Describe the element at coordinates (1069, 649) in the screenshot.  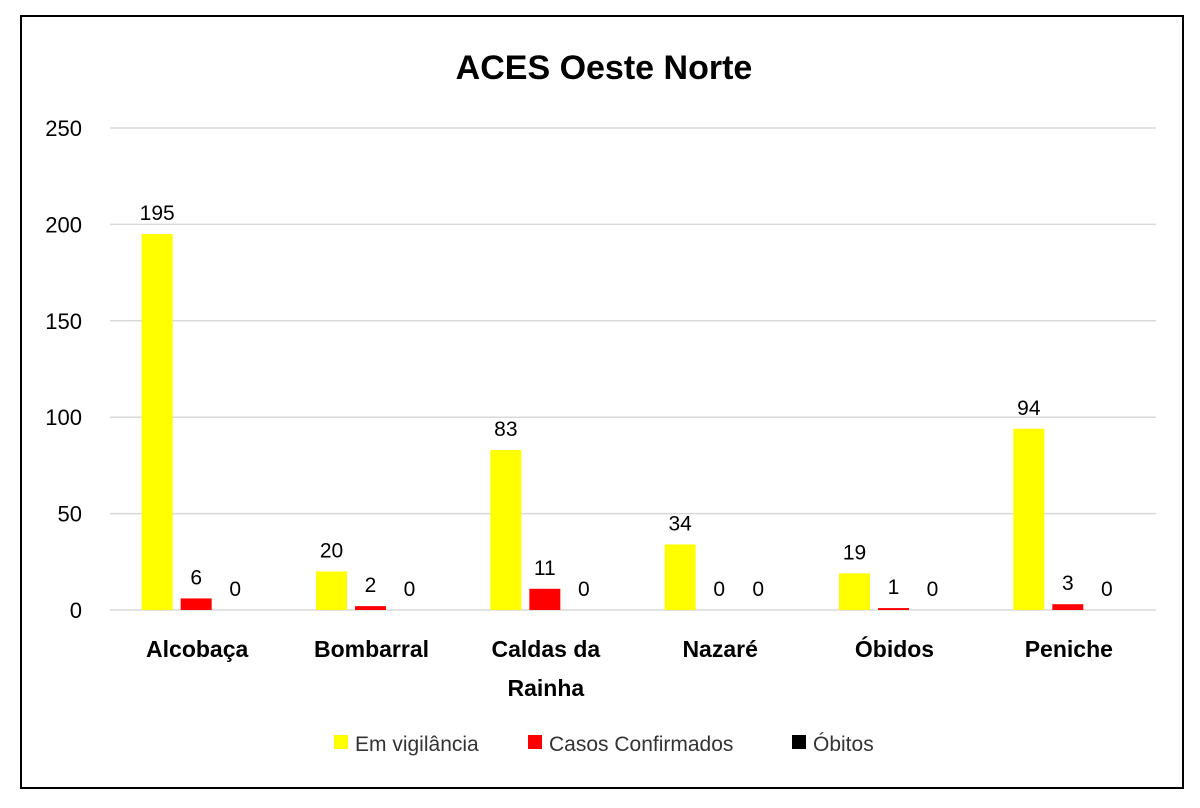
I see `x-tick-label: Peniche` at that location.